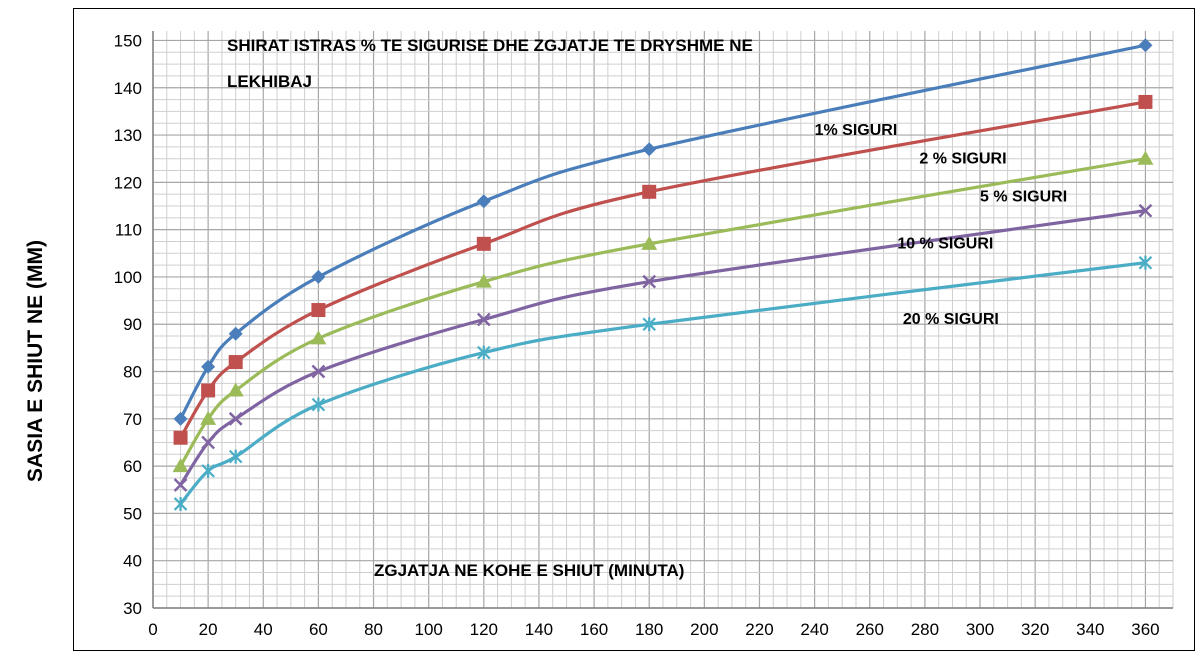 Image resolution: width=1203 pixels, height=659 pixels. Describe the element at coordinates (814, 629) in the screenshot. I see `x-tick-label: 240` at that location.